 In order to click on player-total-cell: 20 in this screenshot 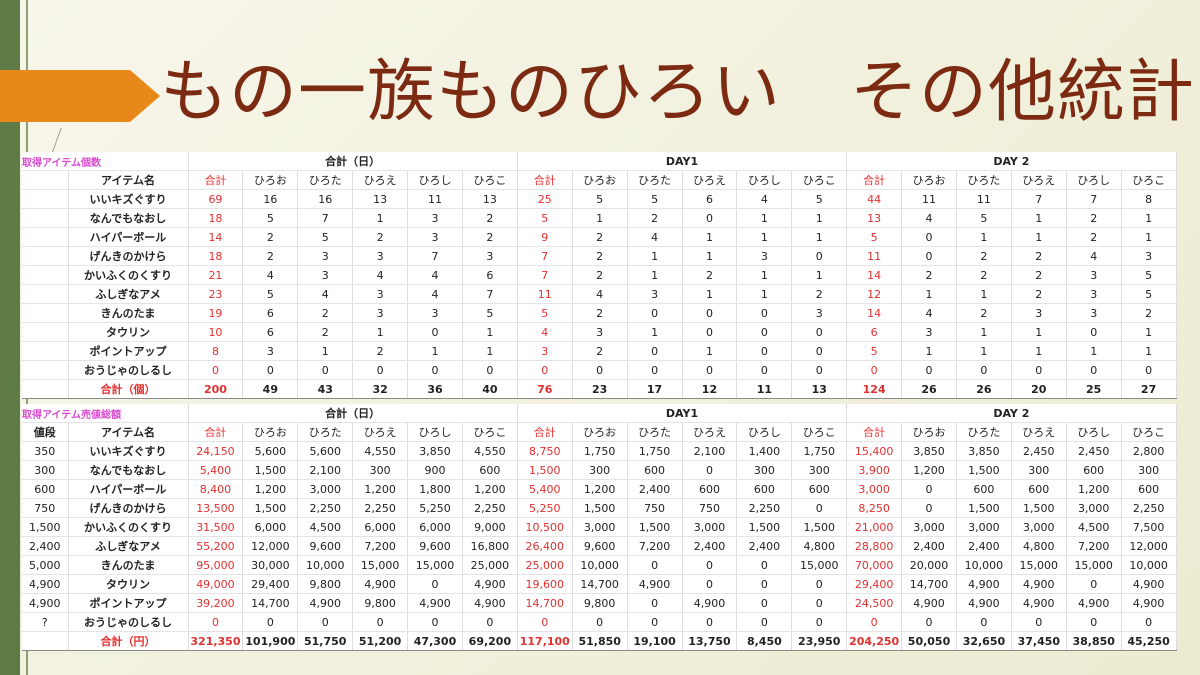, I will do `click(1039, 389)`.